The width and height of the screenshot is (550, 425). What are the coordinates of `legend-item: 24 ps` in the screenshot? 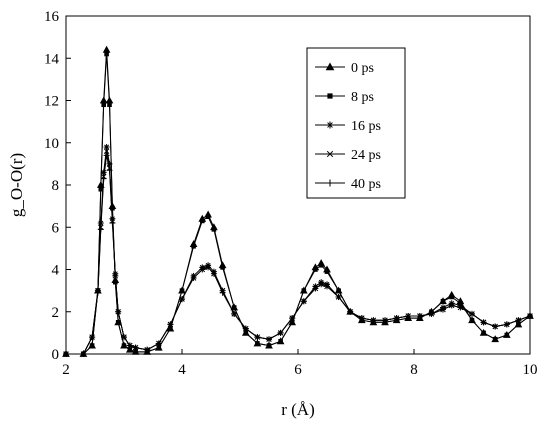 It's located at (348, 155).